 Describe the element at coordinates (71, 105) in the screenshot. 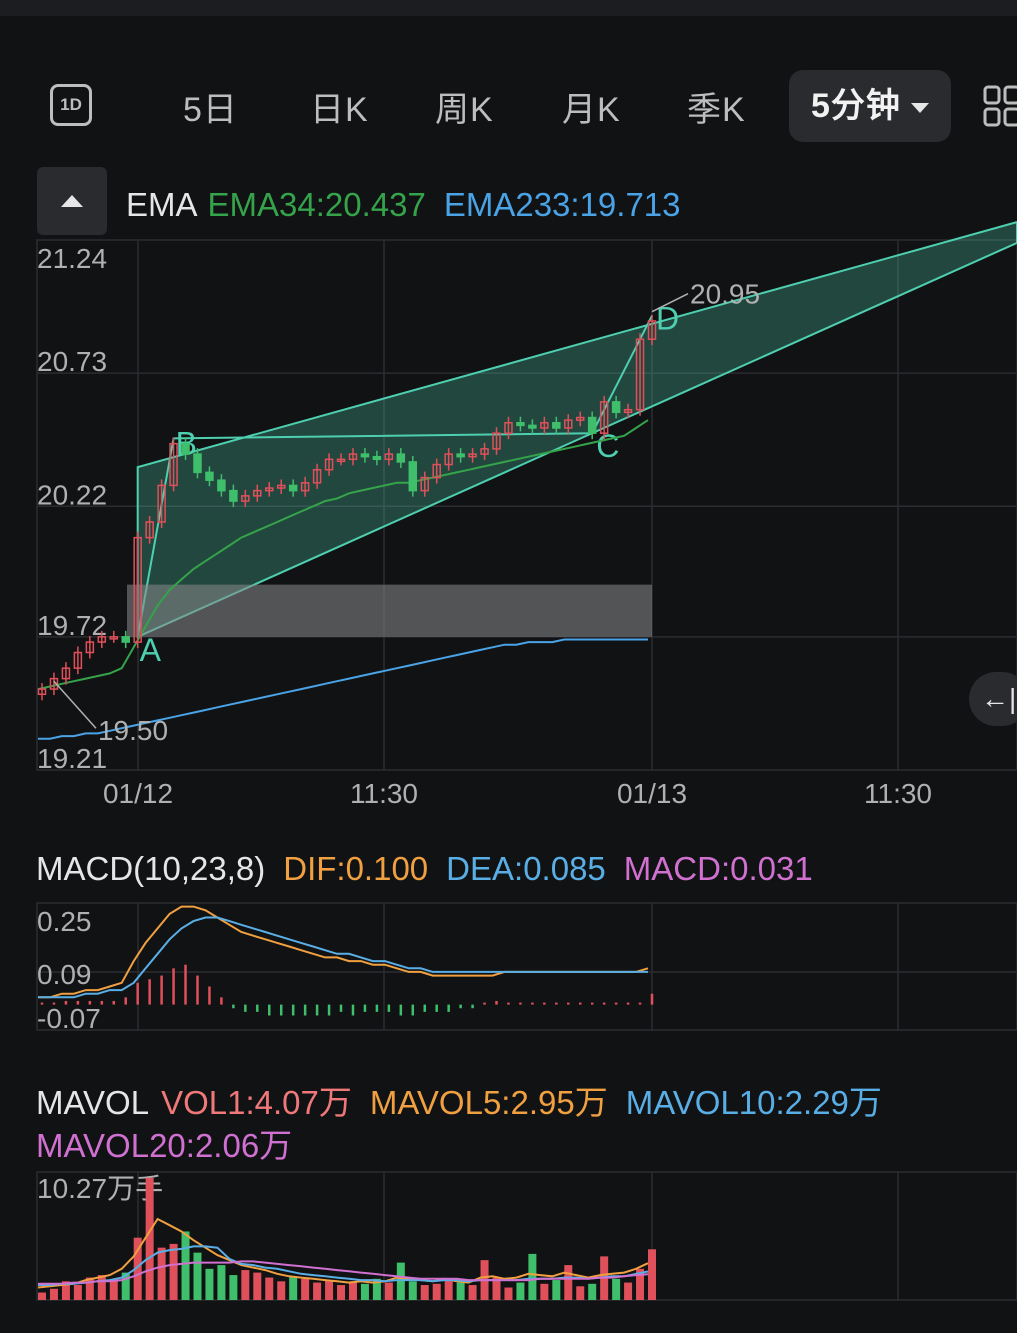

I see `one-day-icon: 1D` at that location.